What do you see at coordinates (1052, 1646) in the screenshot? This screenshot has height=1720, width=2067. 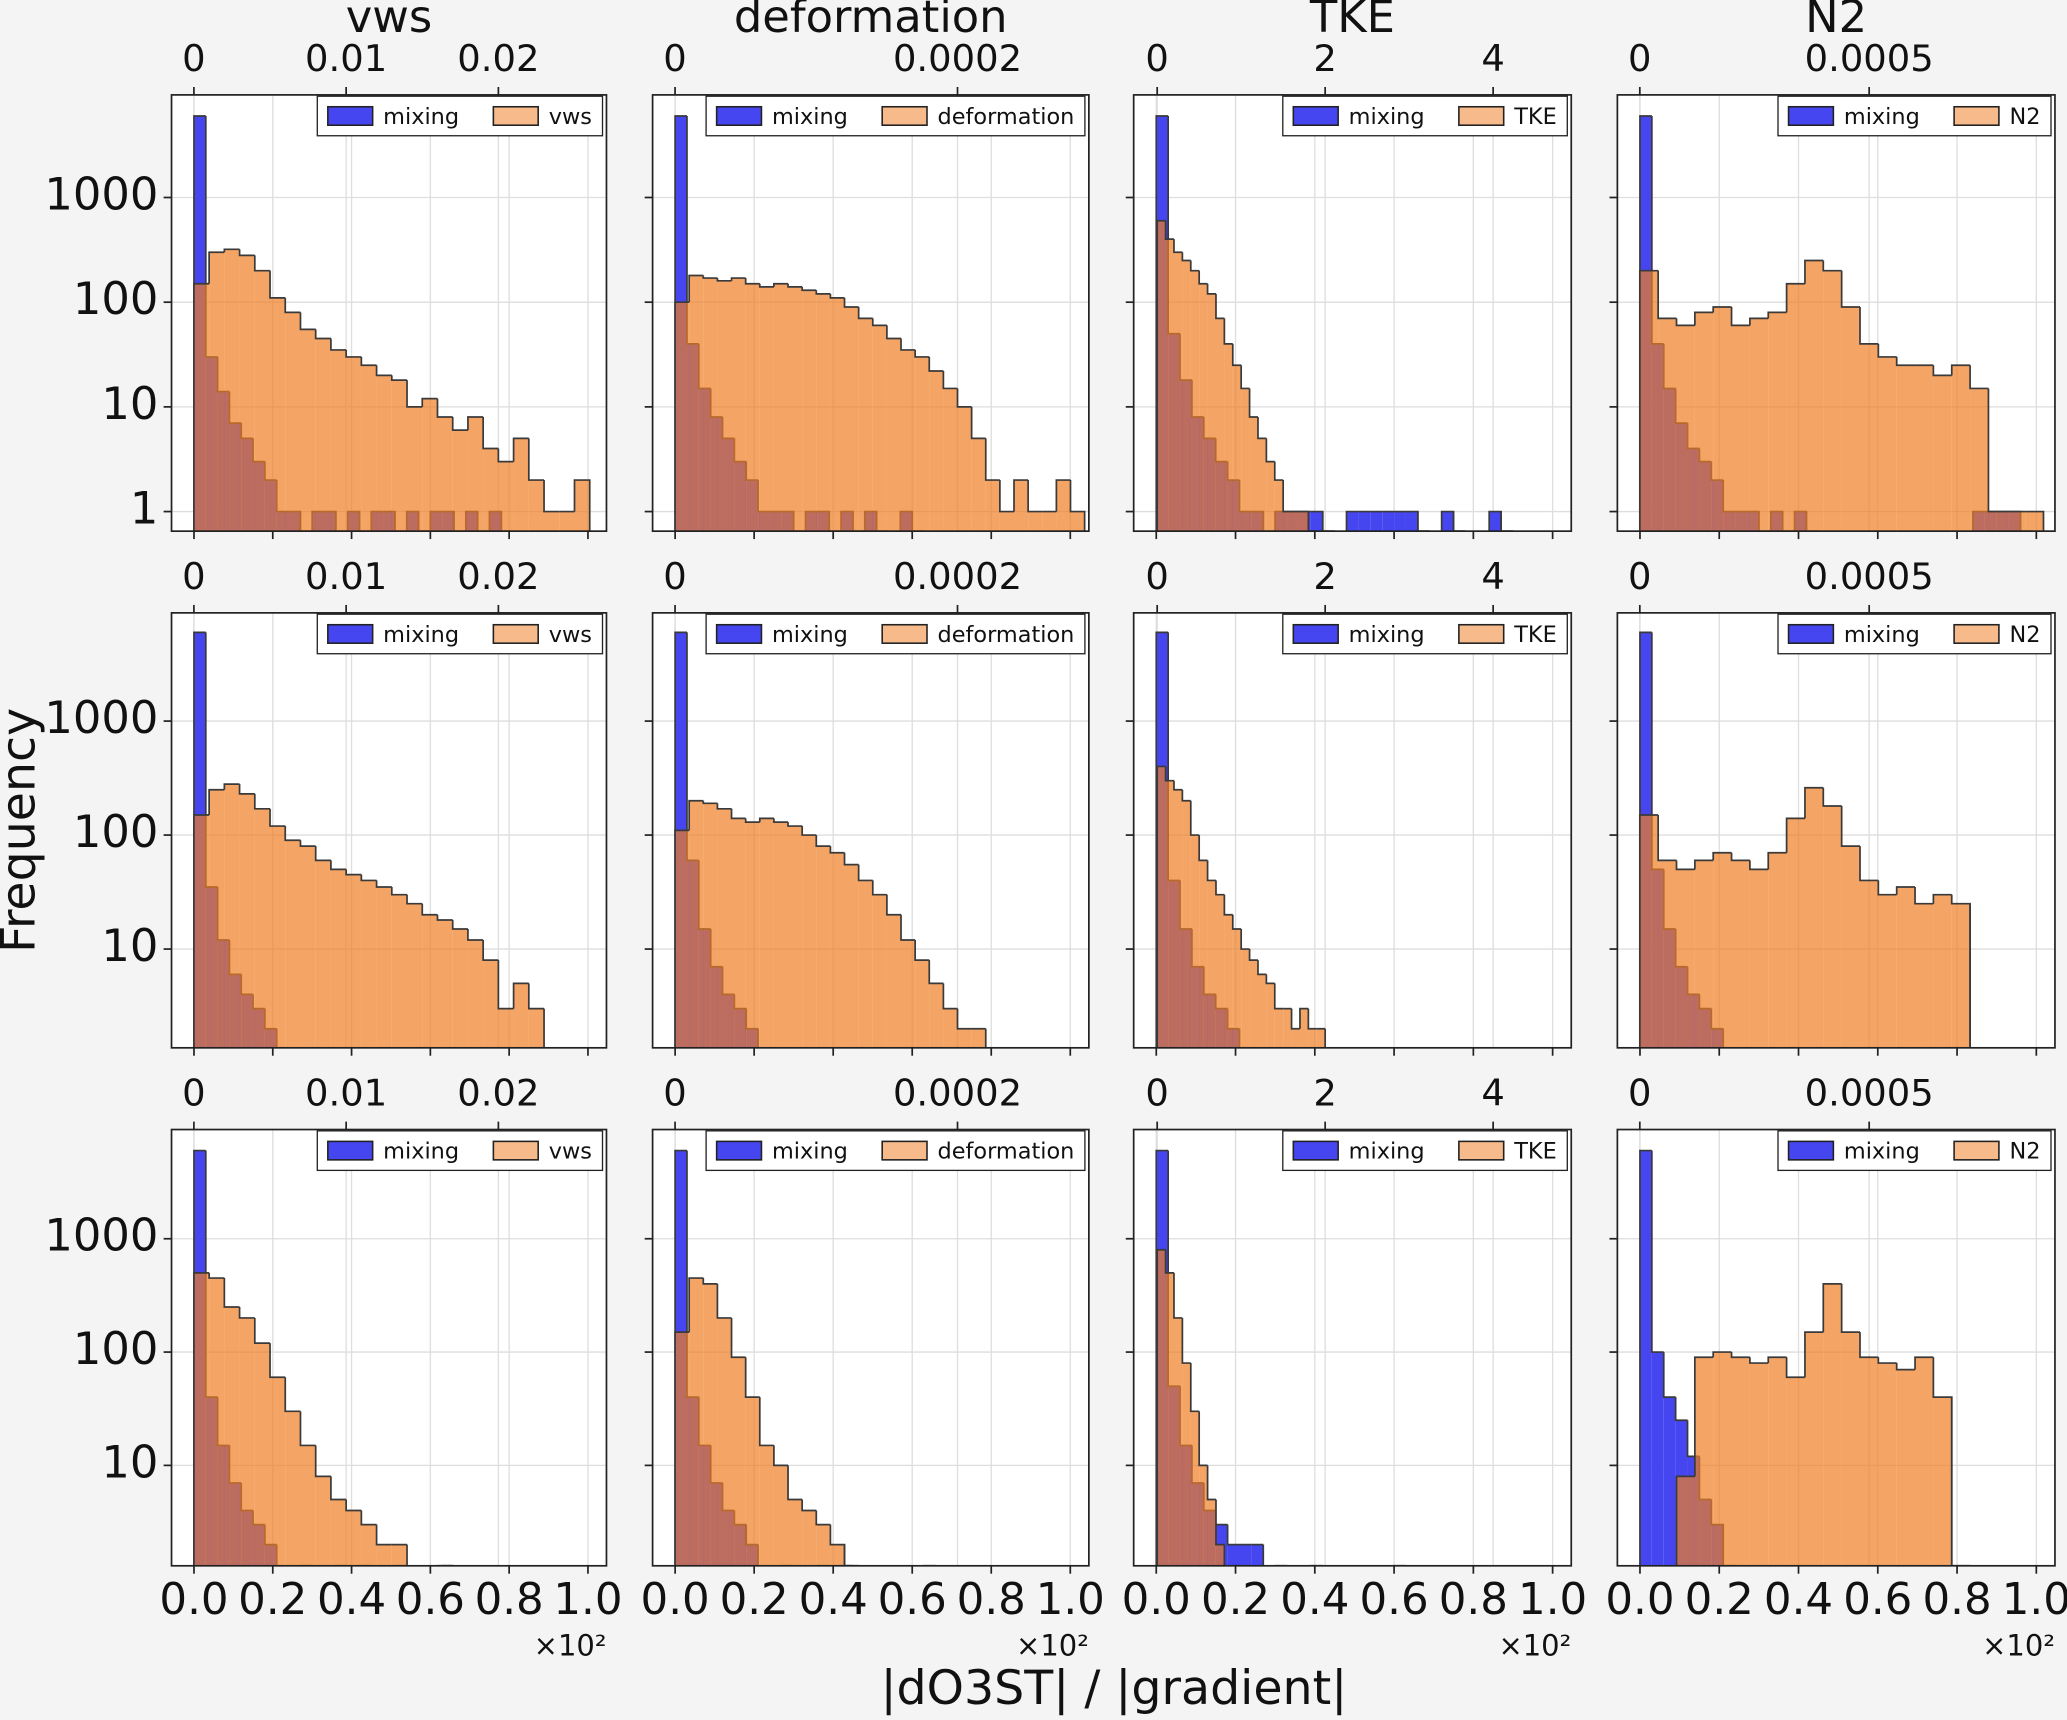 I see `x-offset-label: ×10²` at bounding box center [1052, 1646].